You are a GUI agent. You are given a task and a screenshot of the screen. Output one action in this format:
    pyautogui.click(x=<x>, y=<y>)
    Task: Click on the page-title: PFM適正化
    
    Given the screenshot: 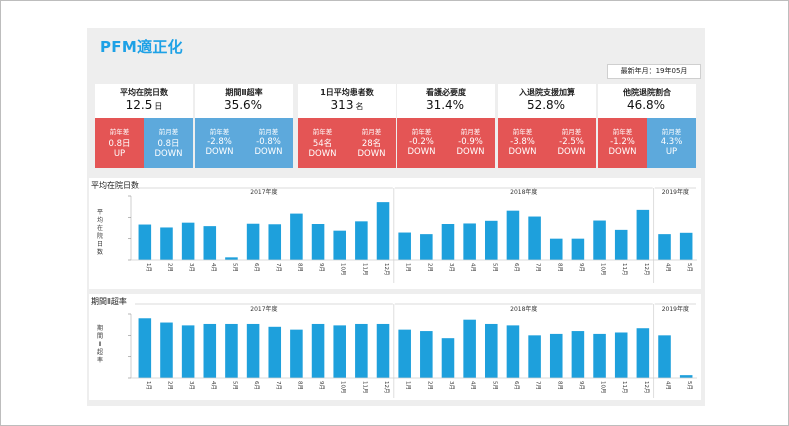 What is the action you would take?
    pyautogui.click(x=141, y=47)
    